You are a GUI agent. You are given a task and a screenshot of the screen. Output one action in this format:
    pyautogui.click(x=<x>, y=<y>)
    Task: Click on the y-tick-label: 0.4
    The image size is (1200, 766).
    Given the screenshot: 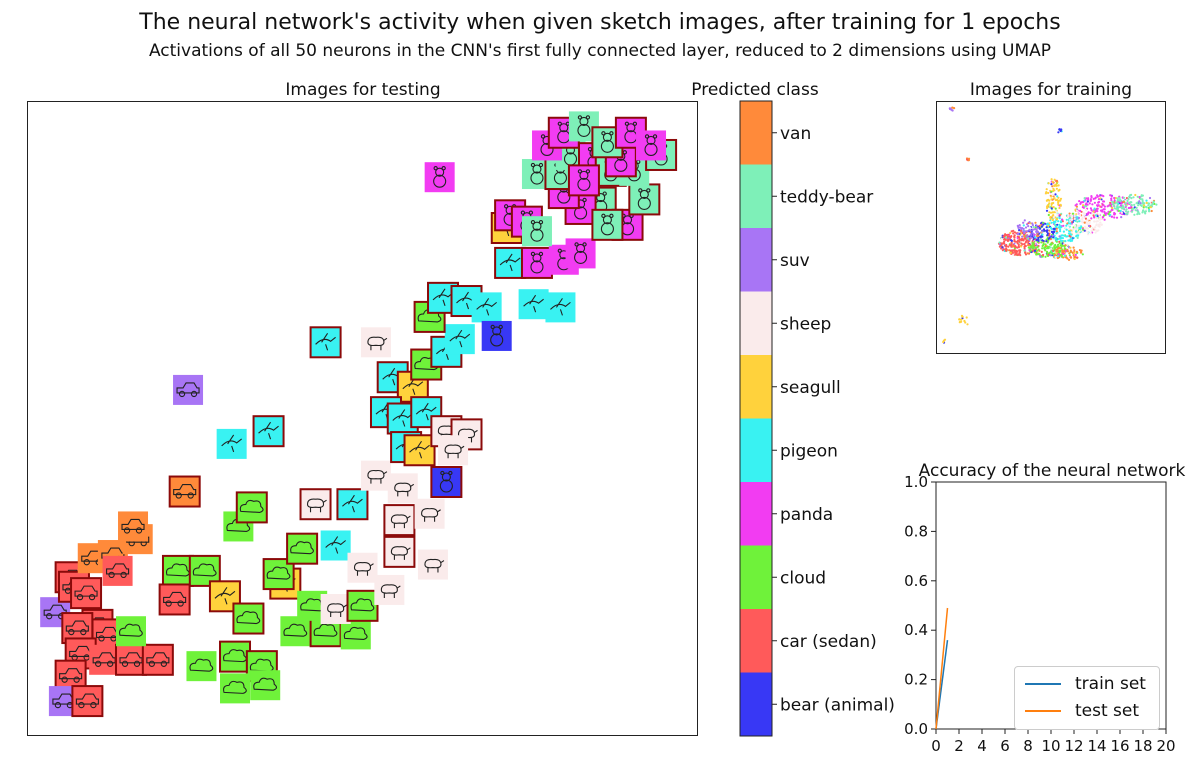 What is the action you would take?
    pyautogui.click(x=916, y=630)
    